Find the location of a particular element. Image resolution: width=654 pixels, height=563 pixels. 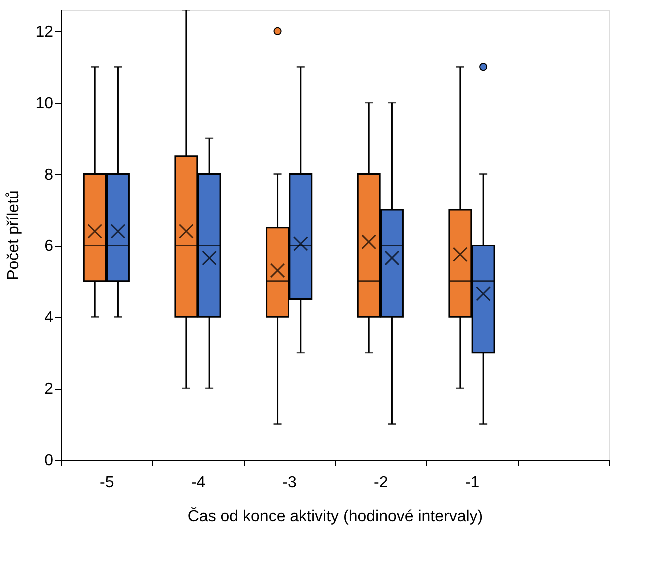

y-tick-label: 10 is located at coordinates (45, 103).